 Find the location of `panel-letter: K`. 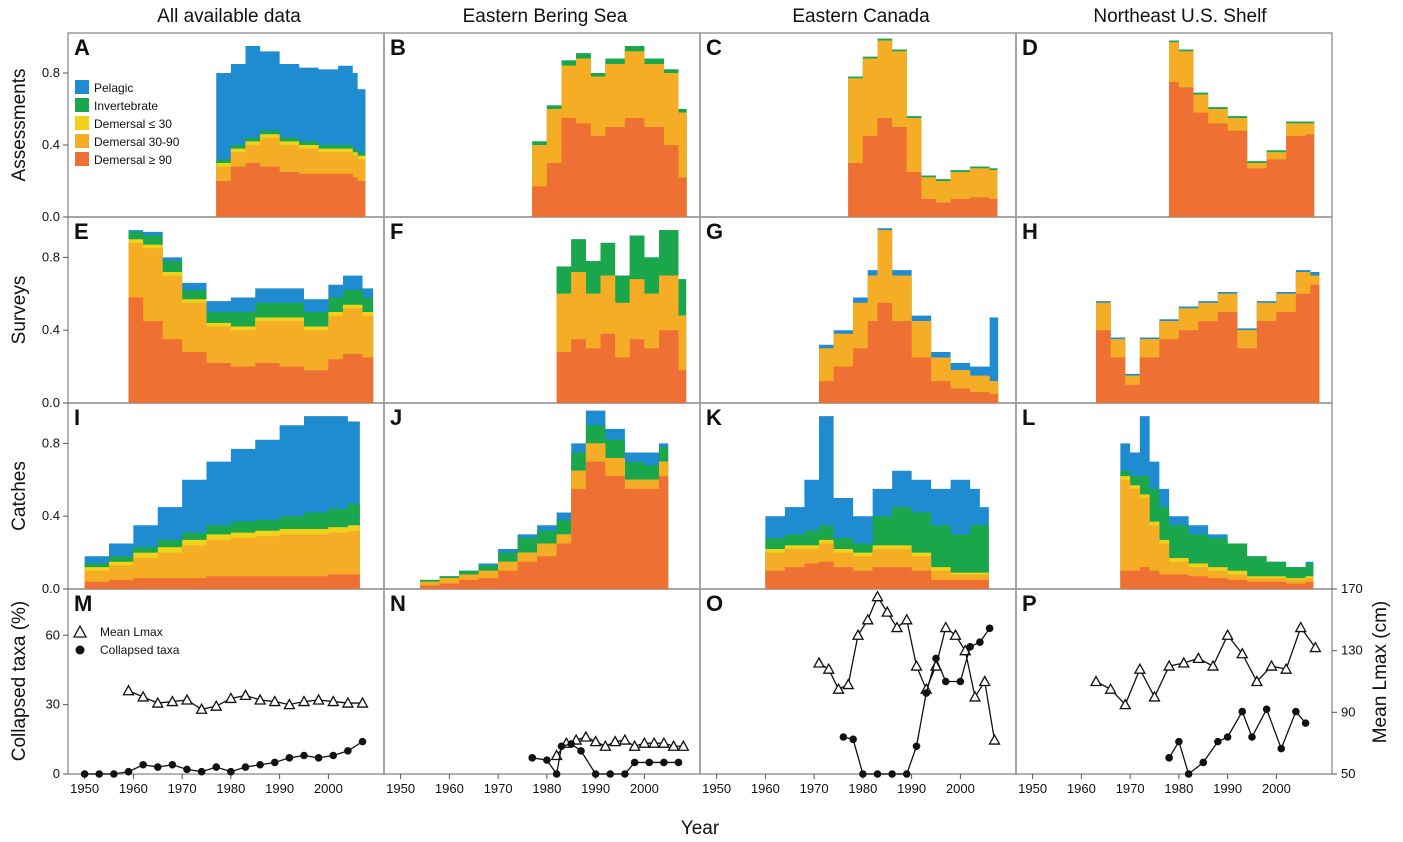

panel-letter: K is located at coordinates (714, 417).